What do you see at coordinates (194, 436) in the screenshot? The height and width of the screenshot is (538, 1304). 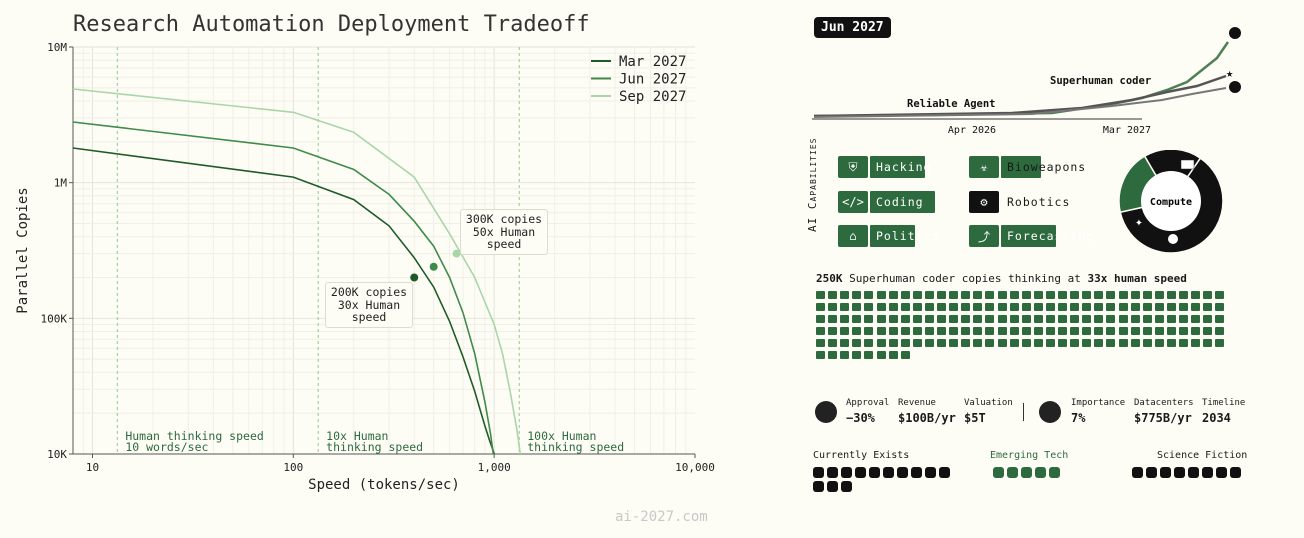 I see `reference-label: Human thinking speed` at bounding box center [194, 436].